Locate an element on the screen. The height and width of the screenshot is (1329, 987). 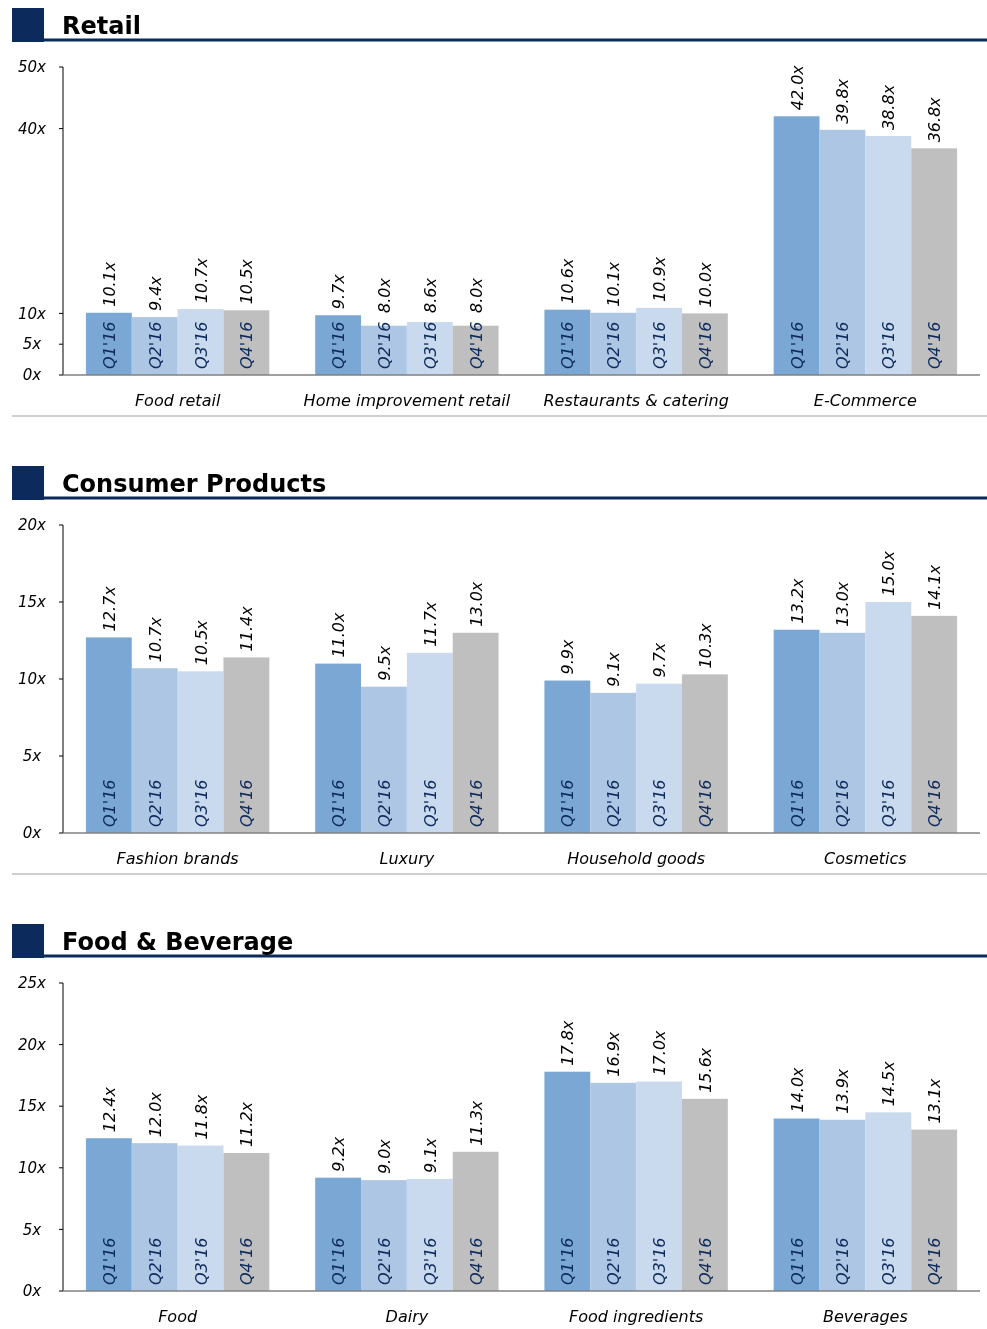
series-label: Q3'16 is located at coordinates (430, 345).